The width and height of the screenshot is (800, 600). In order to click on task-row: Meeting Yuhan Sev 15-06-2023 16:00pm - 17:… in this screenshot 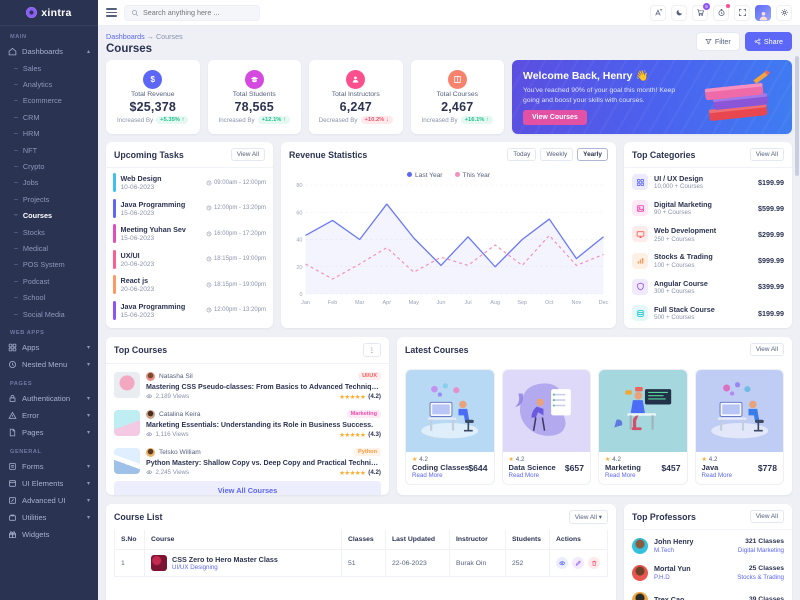, I will do `click(189, 234)`.